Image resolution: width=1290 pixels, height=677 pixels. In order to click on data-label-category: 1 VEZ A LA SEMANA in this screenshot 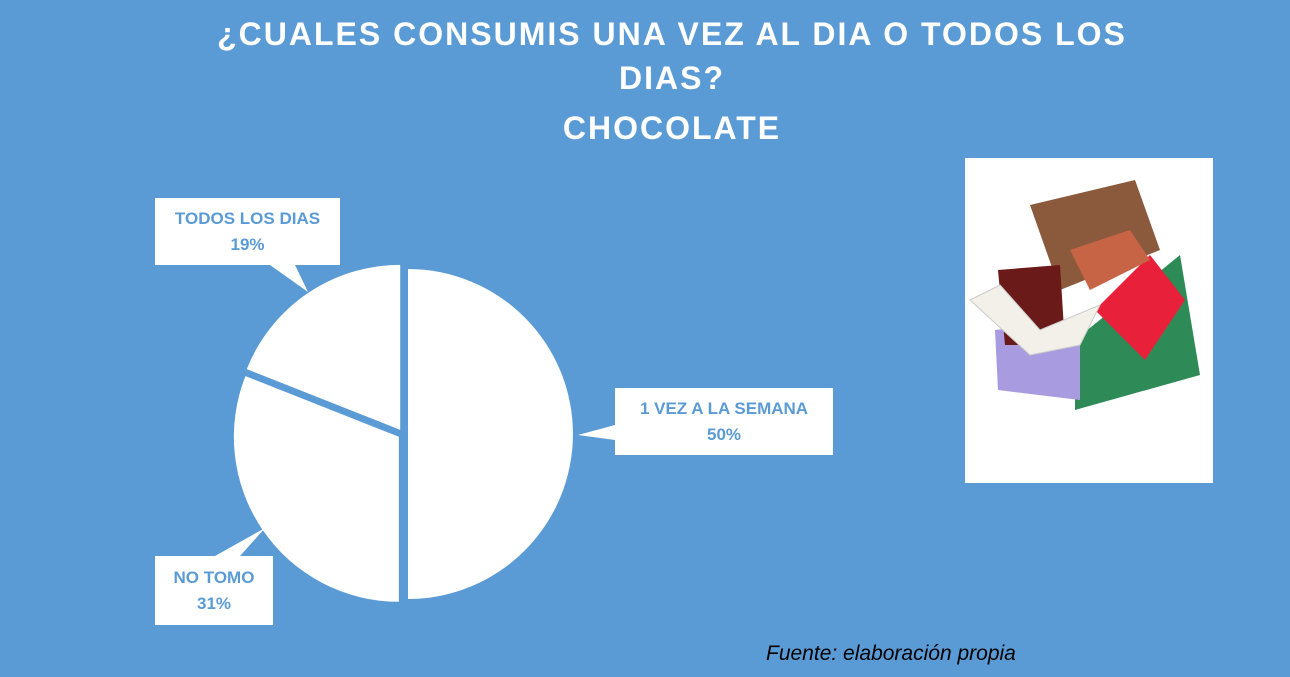, I will do `click(724, 408)`.